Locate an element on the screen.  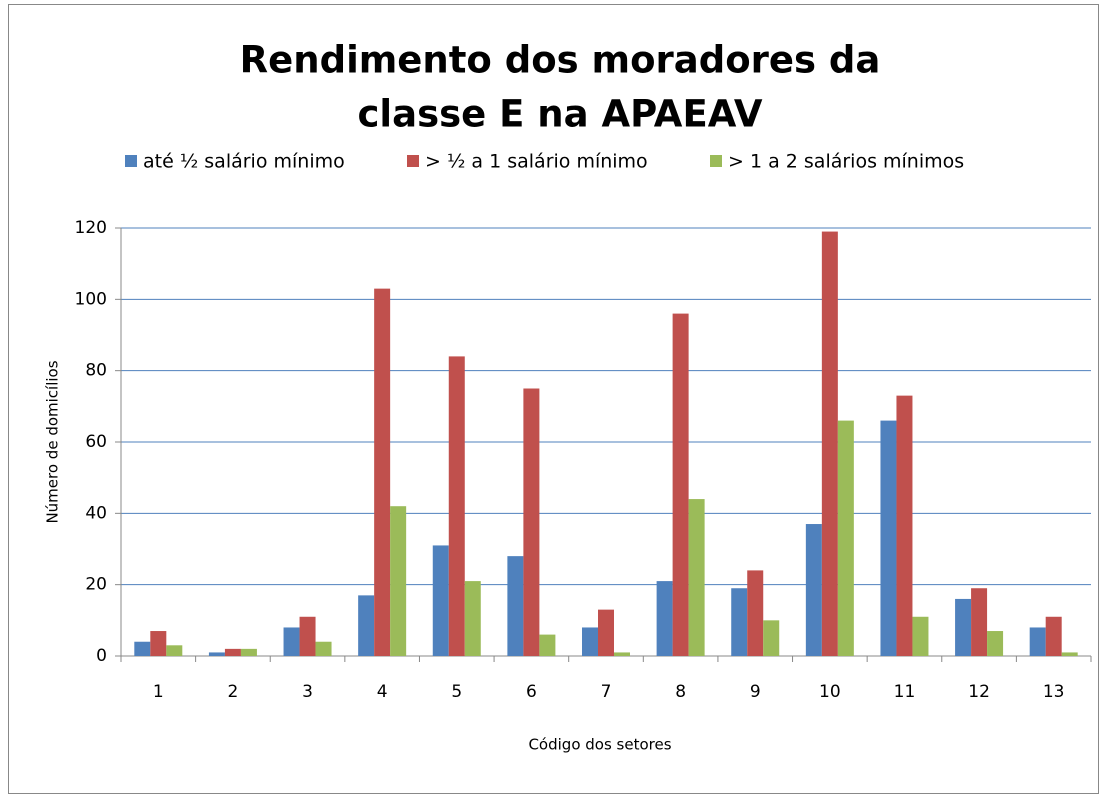
legend-label: > ½ a 1 salário mínimo is located at coordinates (536, 162).